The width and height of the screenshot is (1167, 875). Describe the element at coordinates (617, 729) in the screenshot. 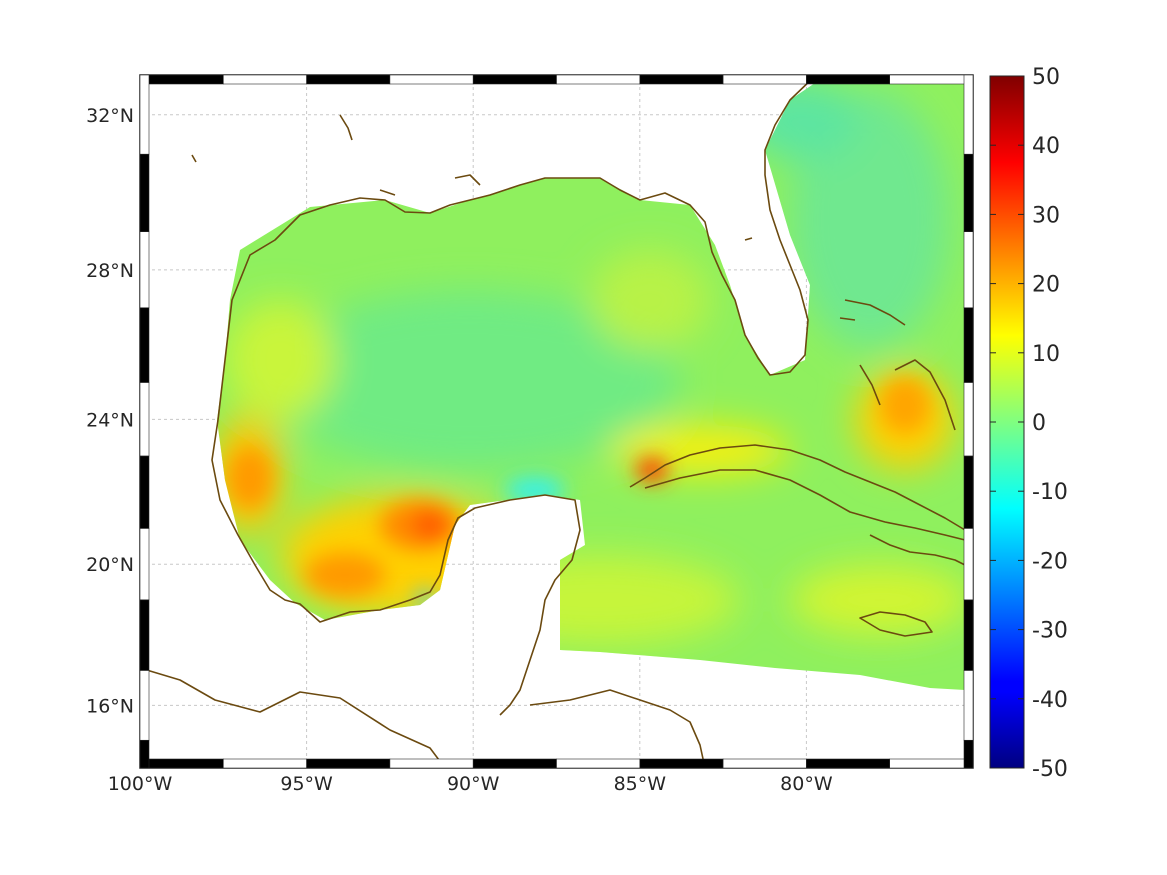

I see `coastline-honduras` at that location.